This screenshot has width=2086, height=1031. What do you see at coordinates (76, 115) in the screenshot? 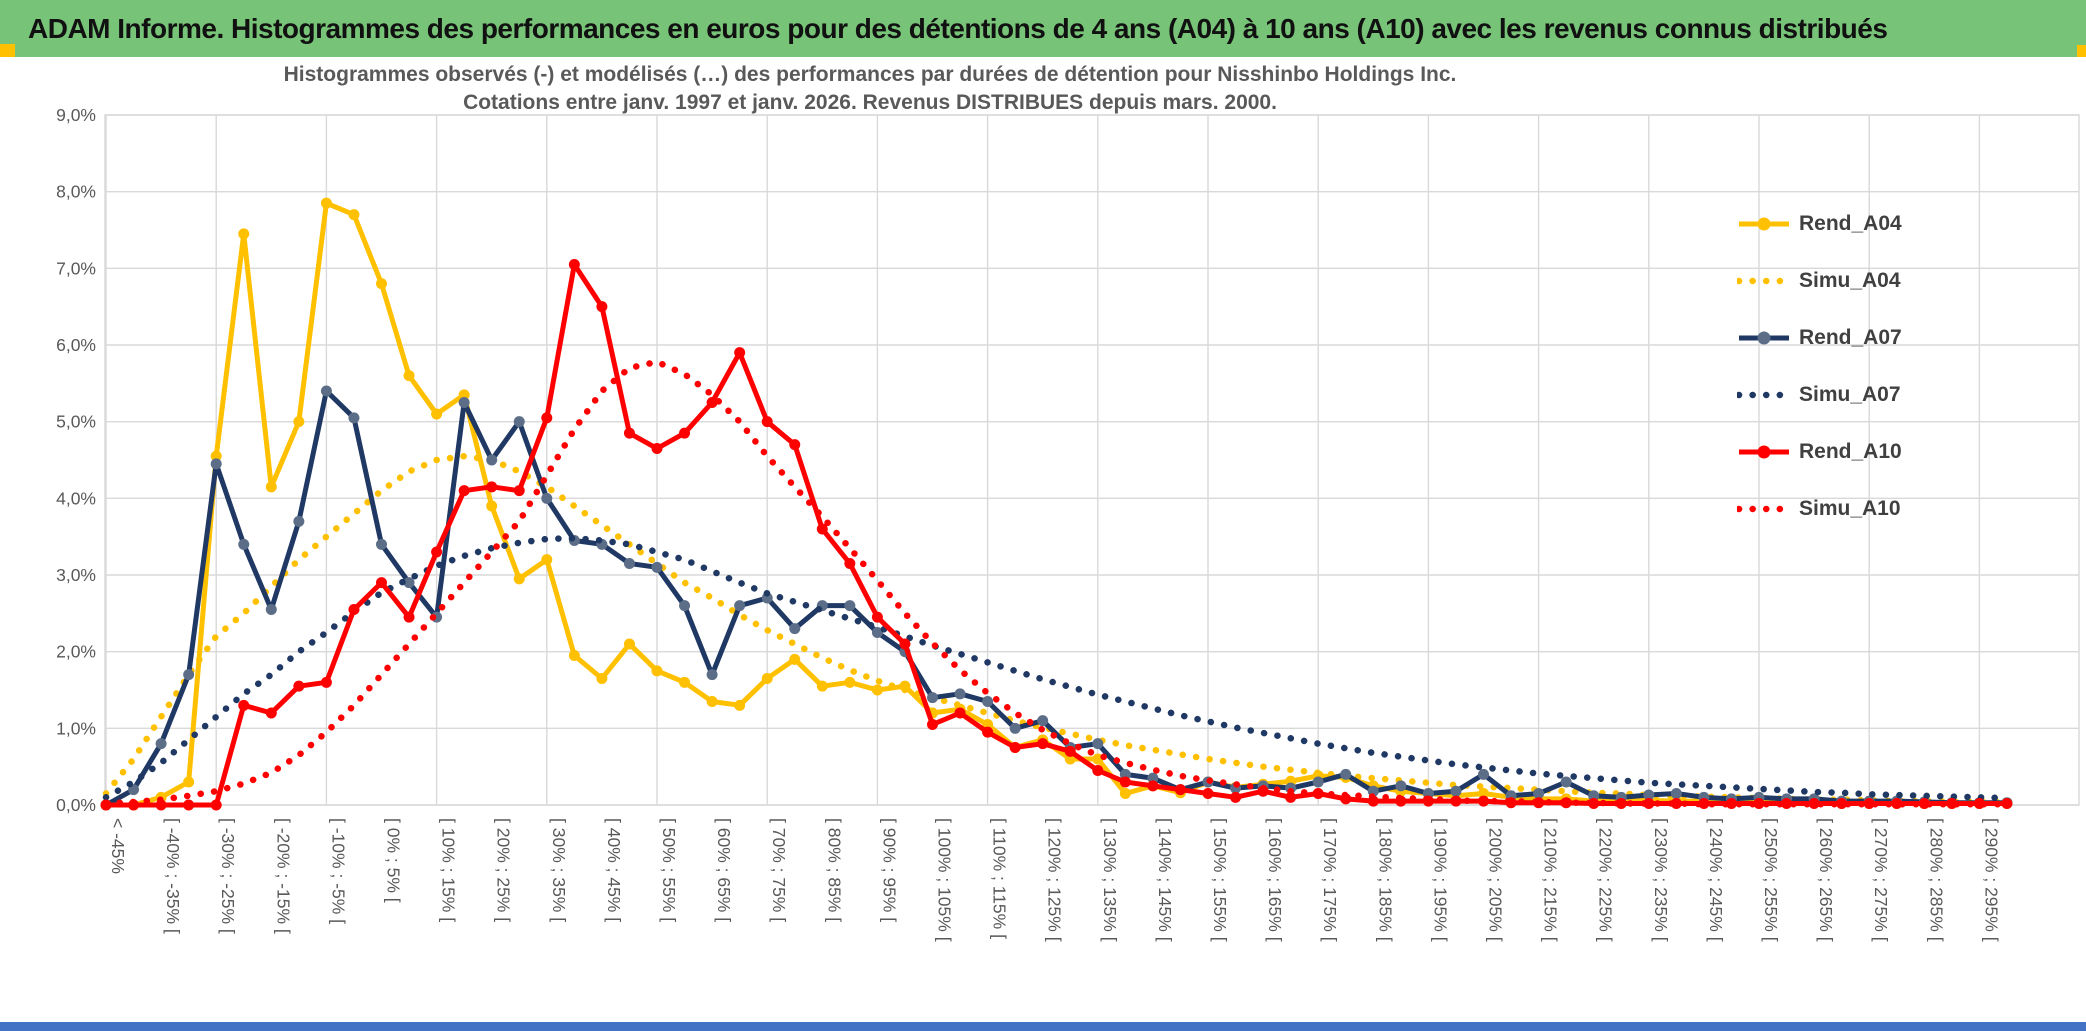
I see `y-tick-label: 9,0%` at bounding box center [76, 115].